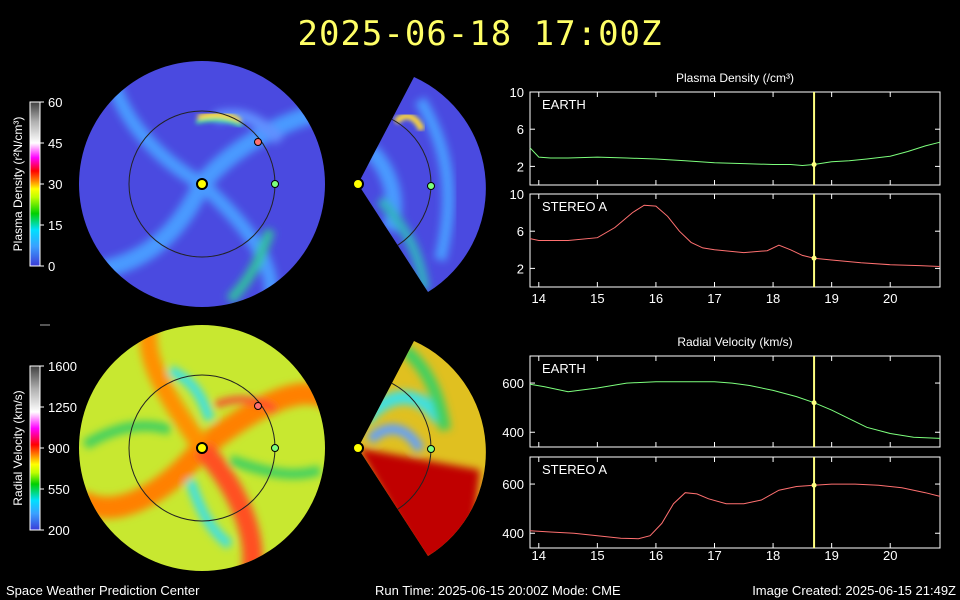 This screenshot has height=600, width=960. What do you see at coordinates (59, 489) in the screenshot?
I see `velocity-tick: 550` at bounding box center [59, 489].